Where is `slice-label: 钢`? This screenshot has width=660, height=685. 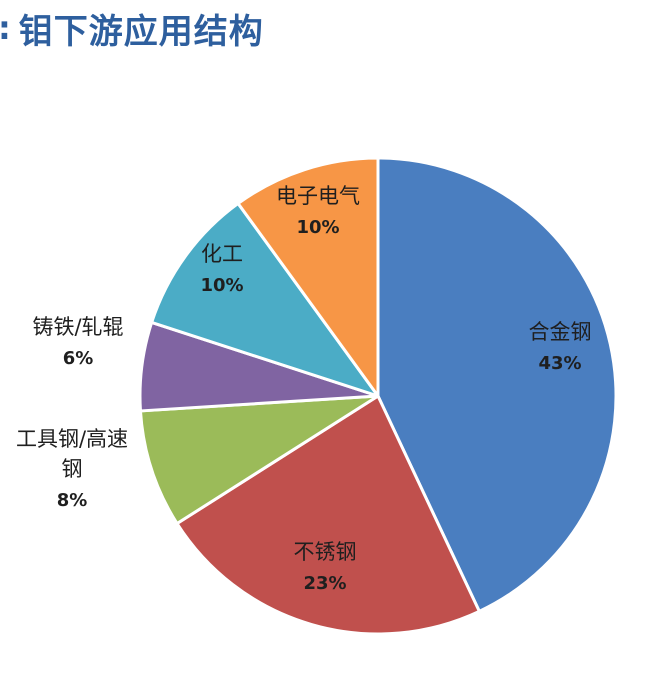
slice-label: 钢 is located at coordinates (72, 469).